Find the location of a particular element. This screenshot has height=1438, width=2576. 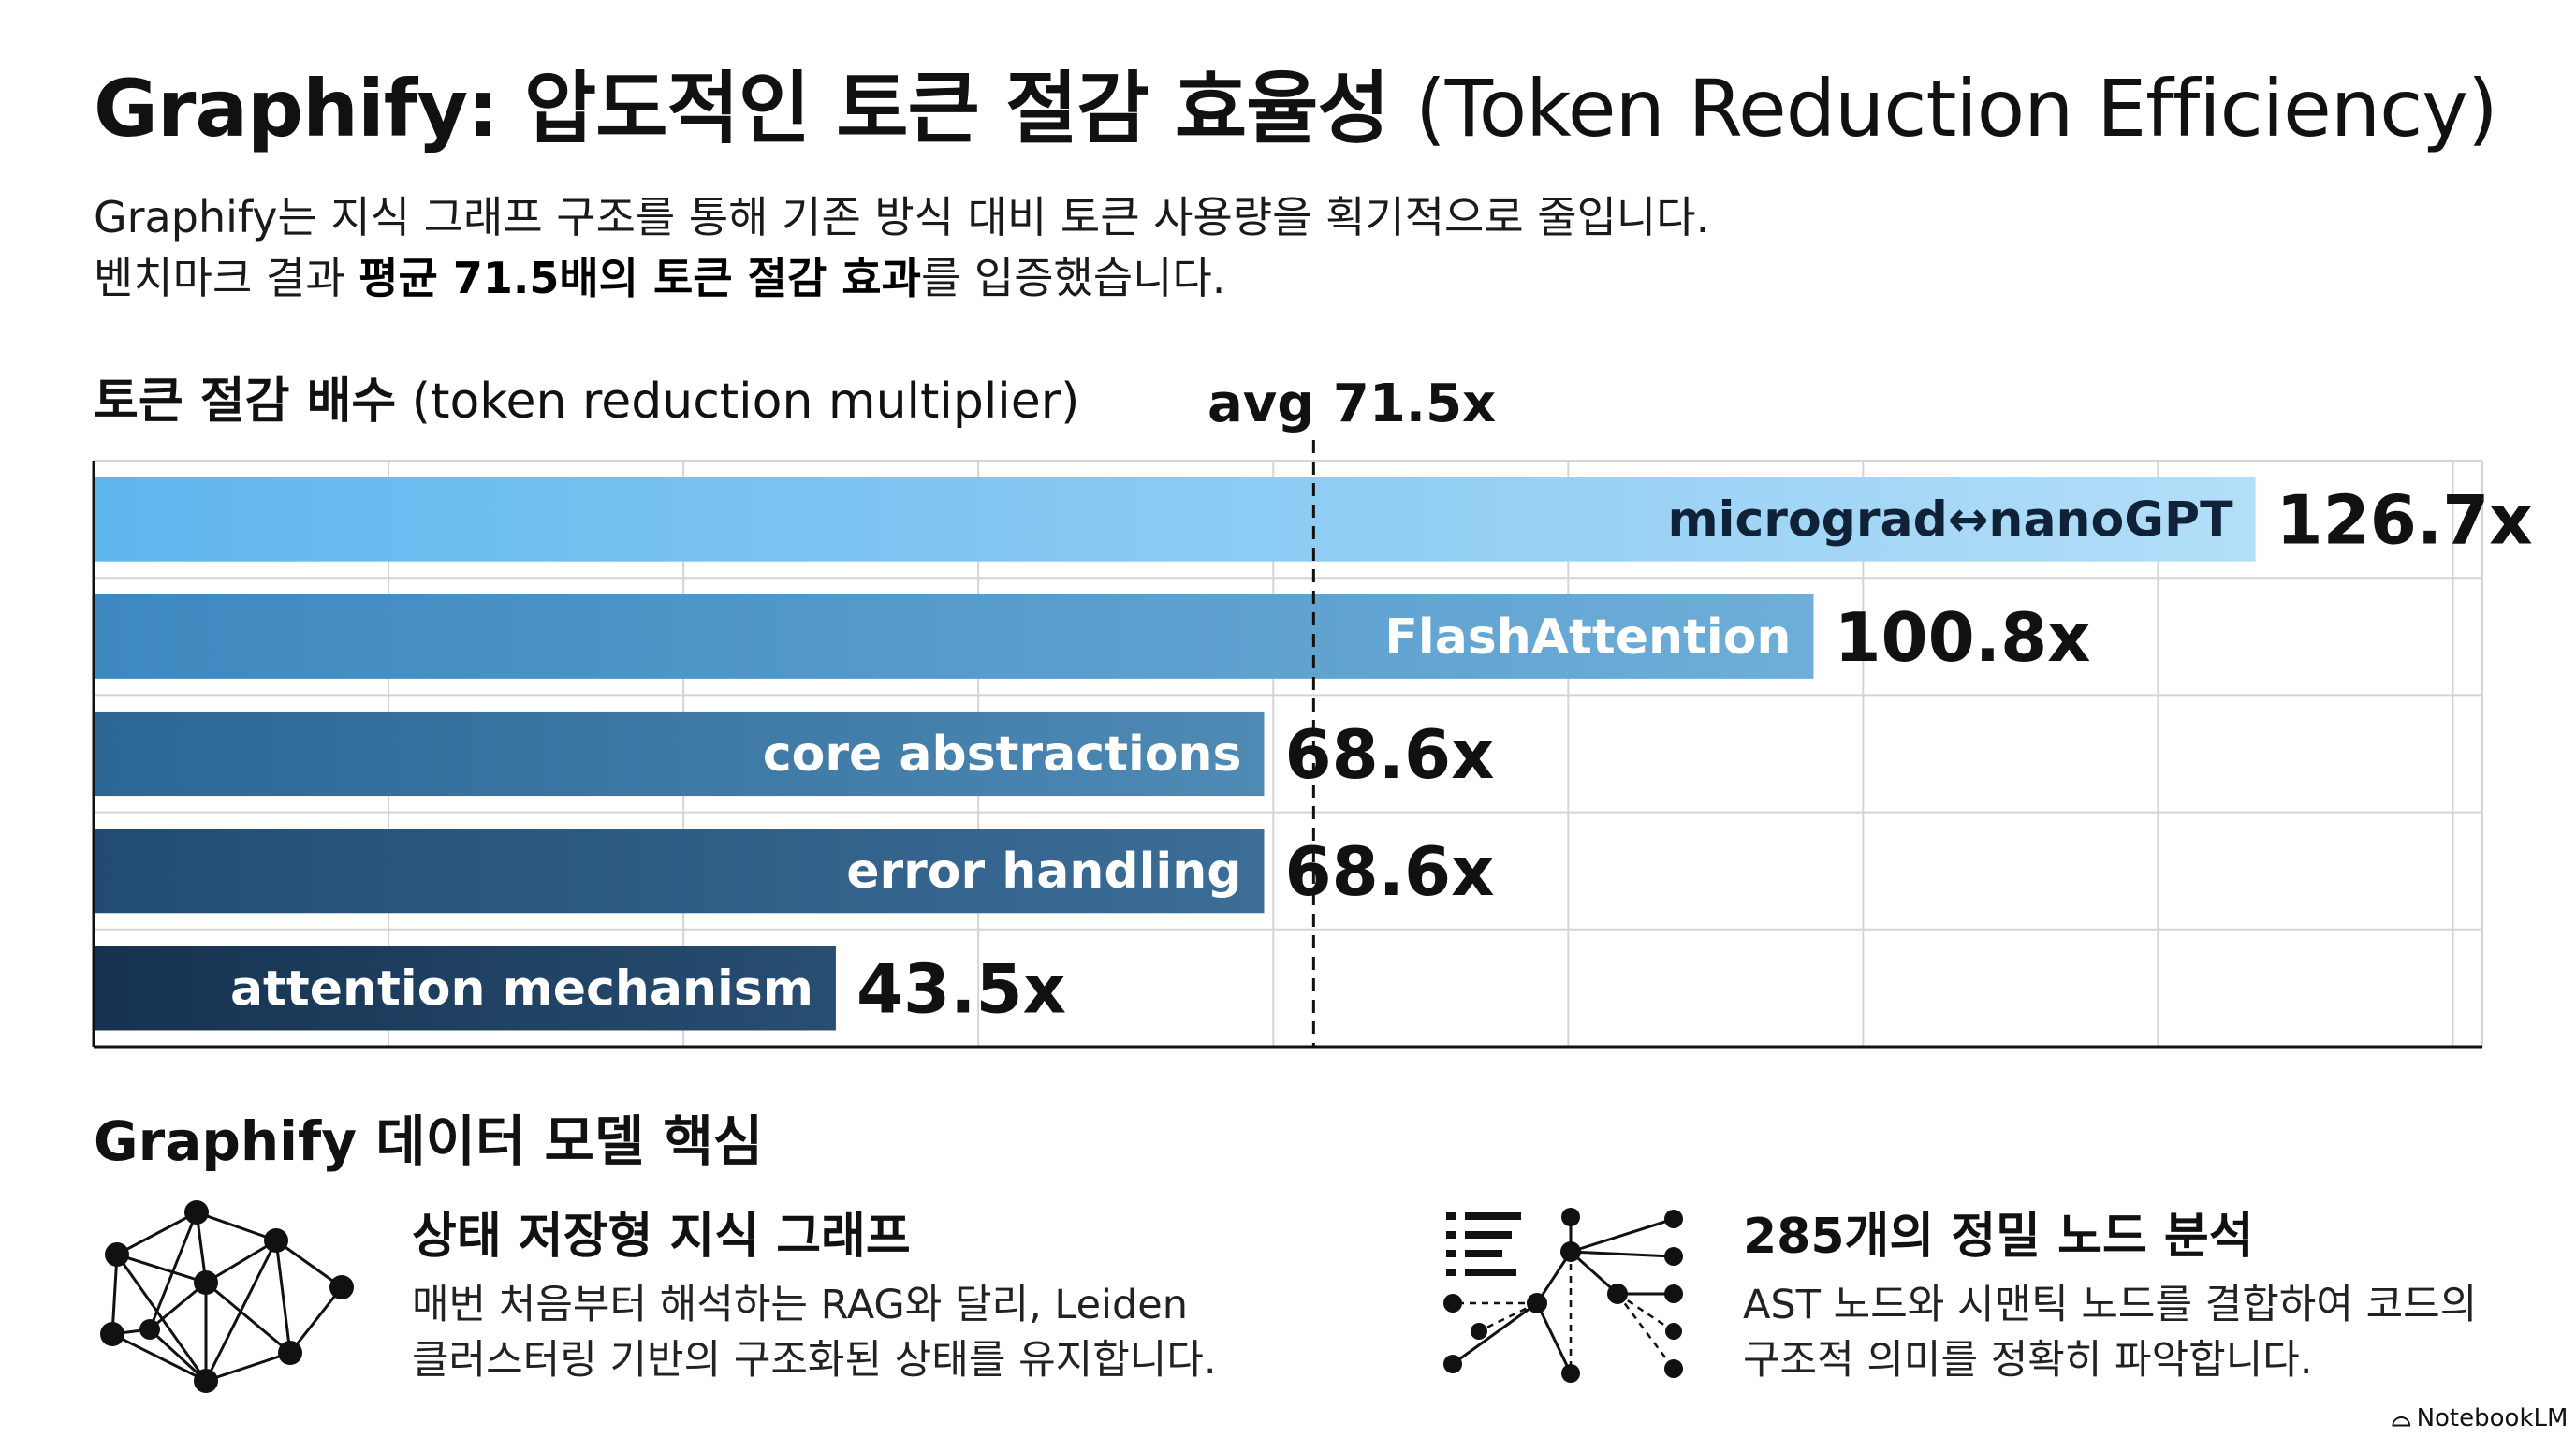

intro-line-2: 벤치마크 결과 평균 71.5배의 토큰 절감 효과를 입증했습니다. is located at coordinates (660, 278).